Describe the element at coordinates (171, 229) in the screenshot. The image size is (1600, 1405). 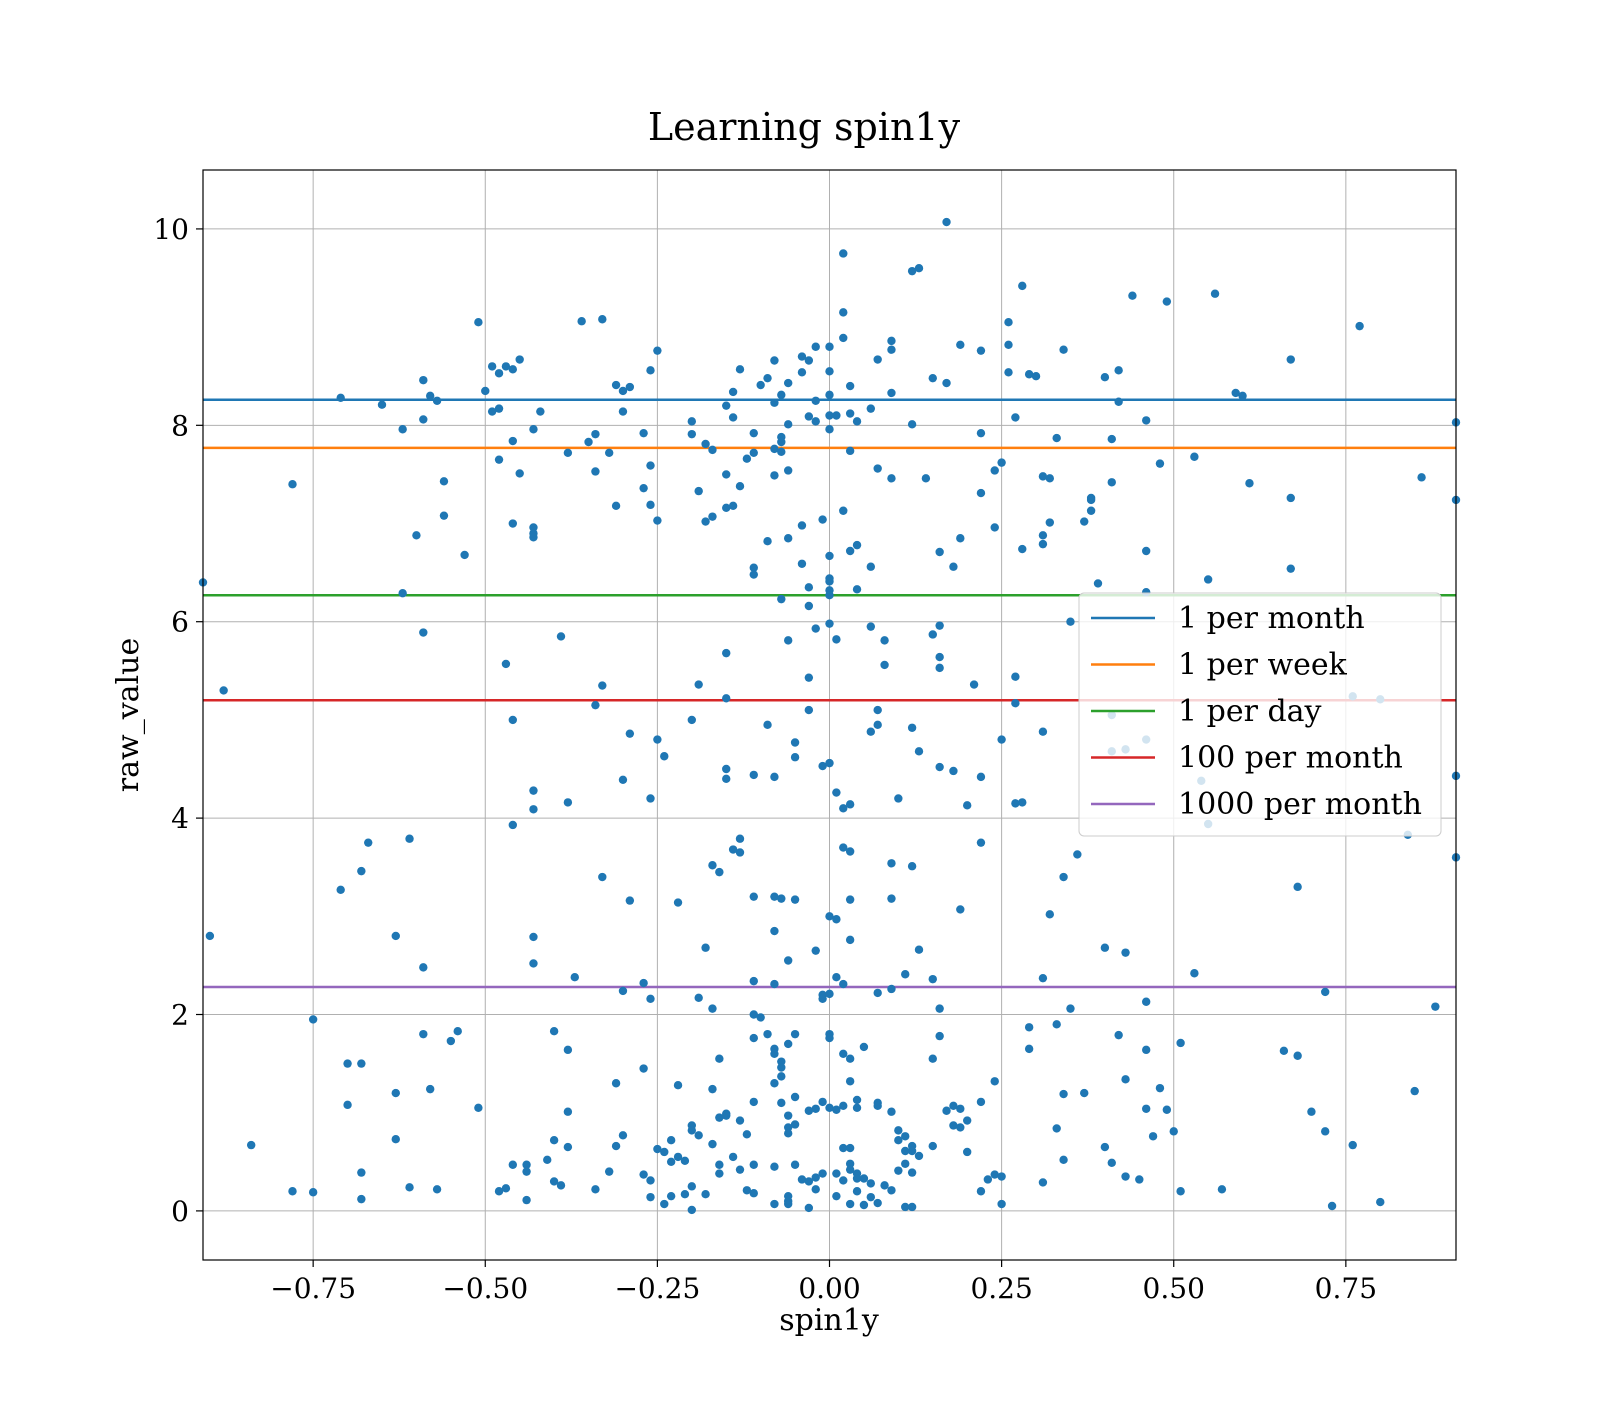
I see `y-tick-label: 10` at that location.